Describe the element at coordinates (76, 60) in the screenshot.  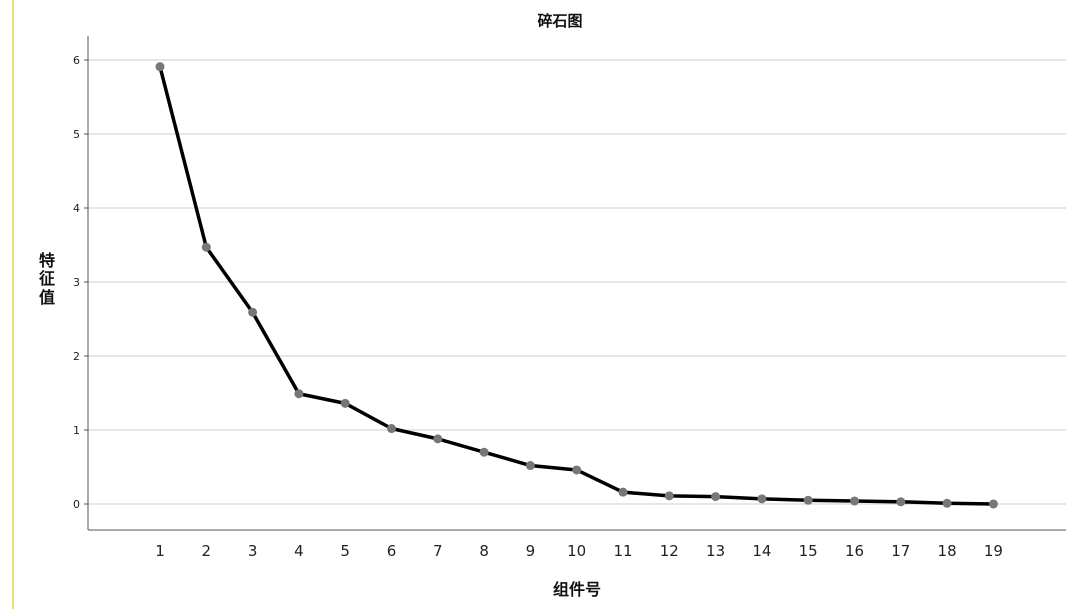
I see `y-tick-label: 6` at that location.